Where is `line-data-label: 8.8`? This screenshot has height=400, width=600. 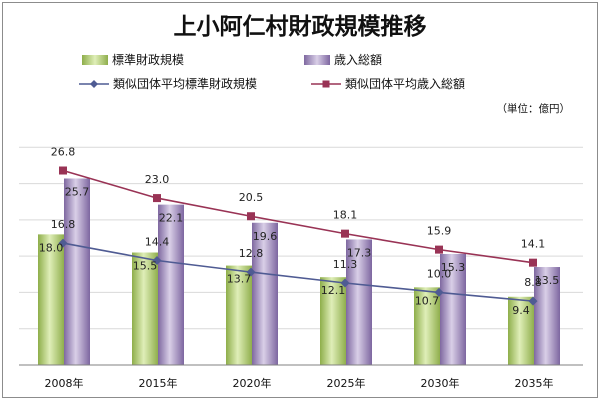
line-data-label: 8.8 is located at coordinates (533, 282).